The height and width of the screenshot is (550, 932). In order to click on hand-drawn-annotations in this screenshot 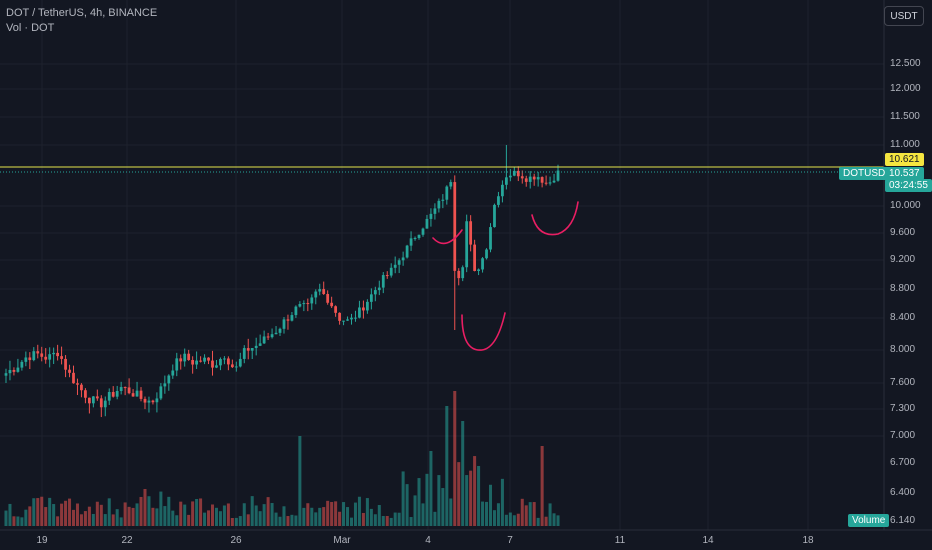, I will do `click(505, 276)`.